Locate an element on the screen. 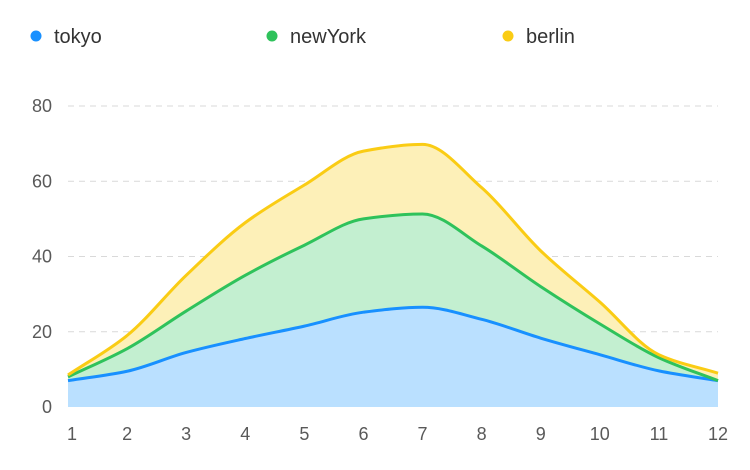  x-tick-label: 5 is located at coordinates (304, 434).